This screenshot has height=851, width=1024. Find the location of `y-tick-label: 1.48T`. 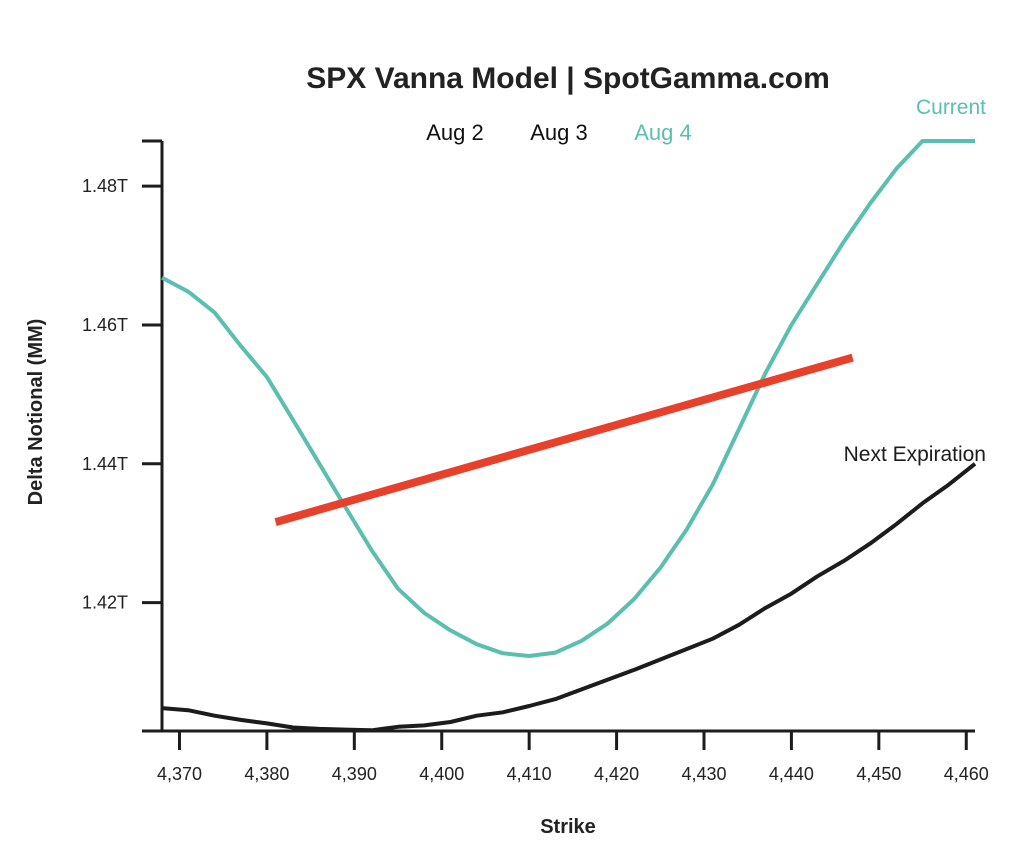

y-tick-label: 1.48T is located at coordinates (105, 186).